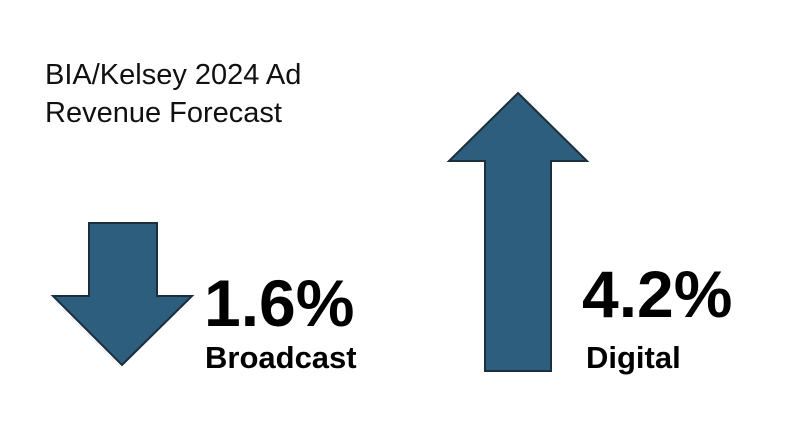 The image size is (804, 438). Describe the element at coordinates (279, 303) in the screenshot. I see `broadcast-value: 1.6%` at that location.